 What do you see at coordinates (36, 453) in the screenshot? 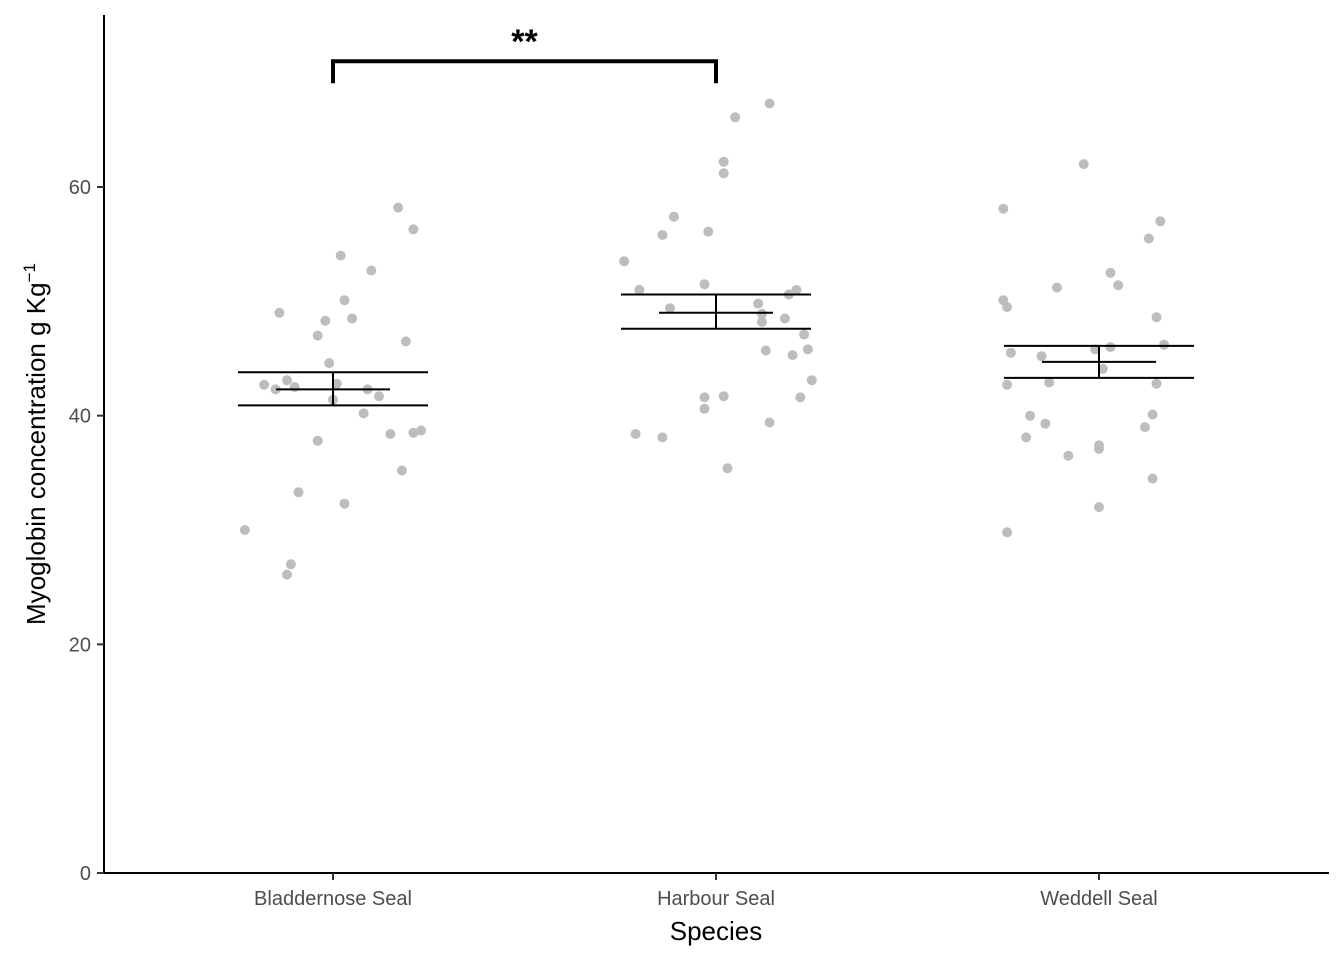
I see `y-axis-title-text: Myoglobin concentration g Kg` at bounding box center [36, 453].